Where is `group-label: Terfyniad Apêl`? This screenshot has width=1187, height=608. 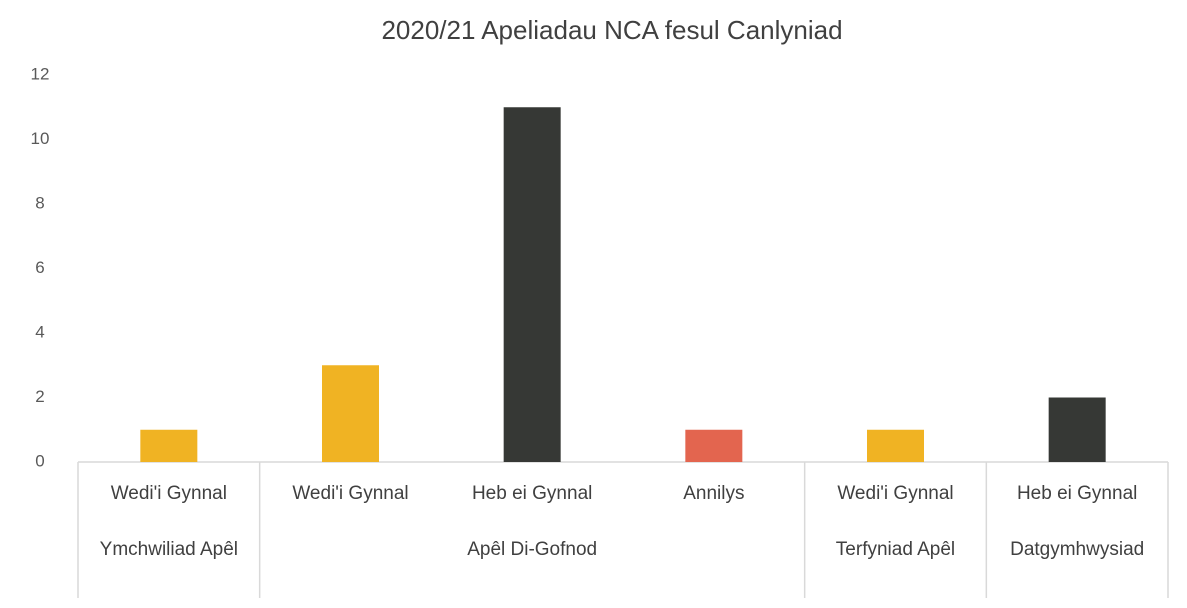
group-label: Terfyniad Apêl is located at coordinates (895, 549).